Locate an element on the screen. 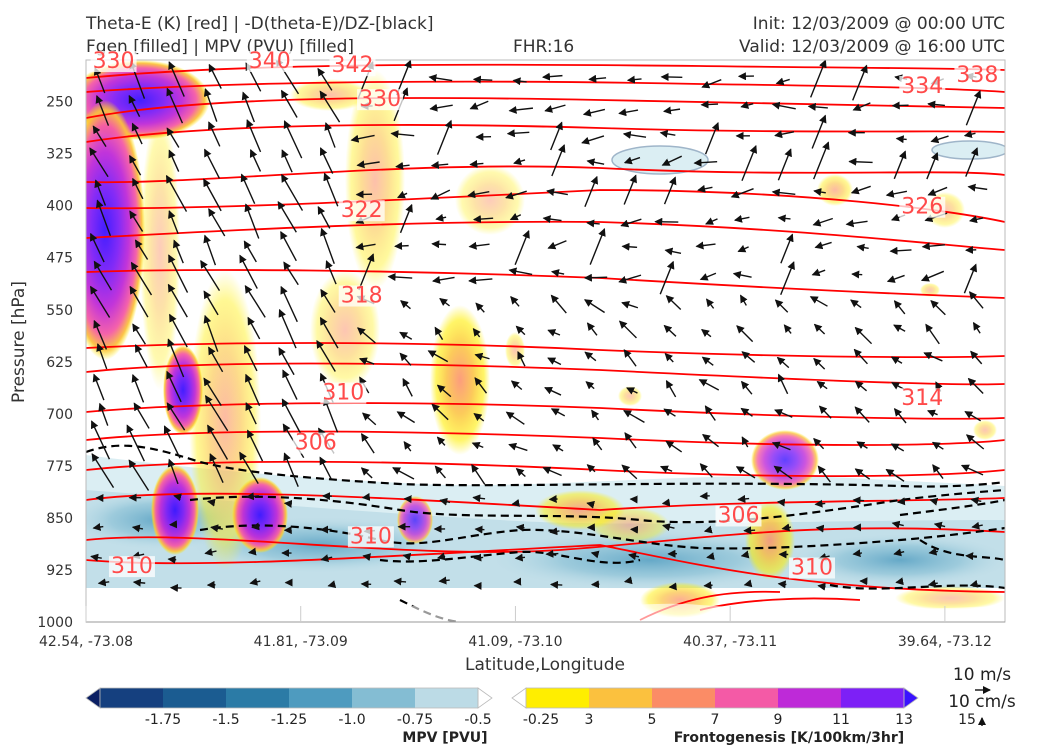  colorbar-outline is located at coordinates (715, 698).